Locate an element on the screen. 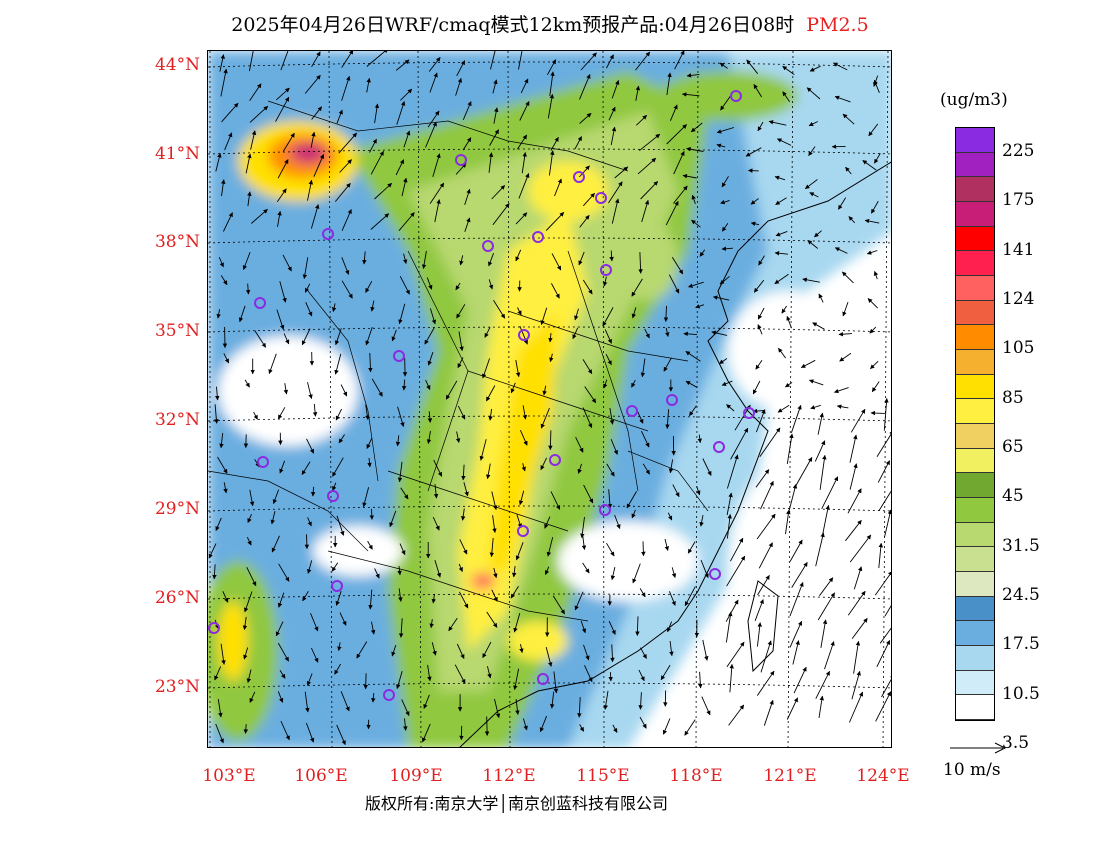 This screenshot has width=1100, height=850. colorbar-label: 124 is located at coordinates (1018, 299).